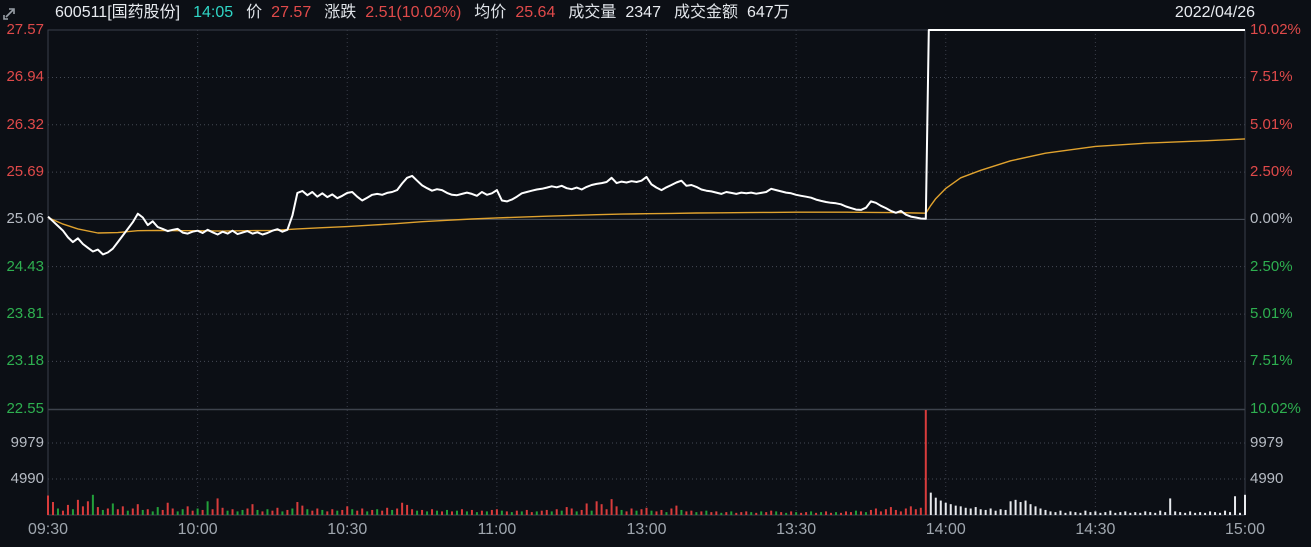 The height and width of the screenshot is (547, 1311). I want to click on time-axis-label: 13:30, so click(796, 529).